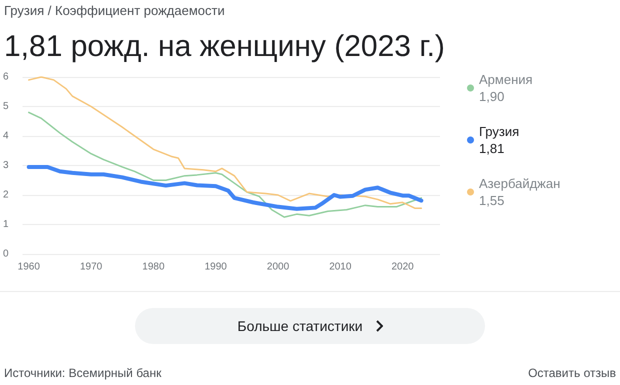 The width and height of the screenshot is (620, 385). What do you see at coordinates (491, 200) in the screenshot?
I see `text: 1,55` at bounding box center [491, 200].